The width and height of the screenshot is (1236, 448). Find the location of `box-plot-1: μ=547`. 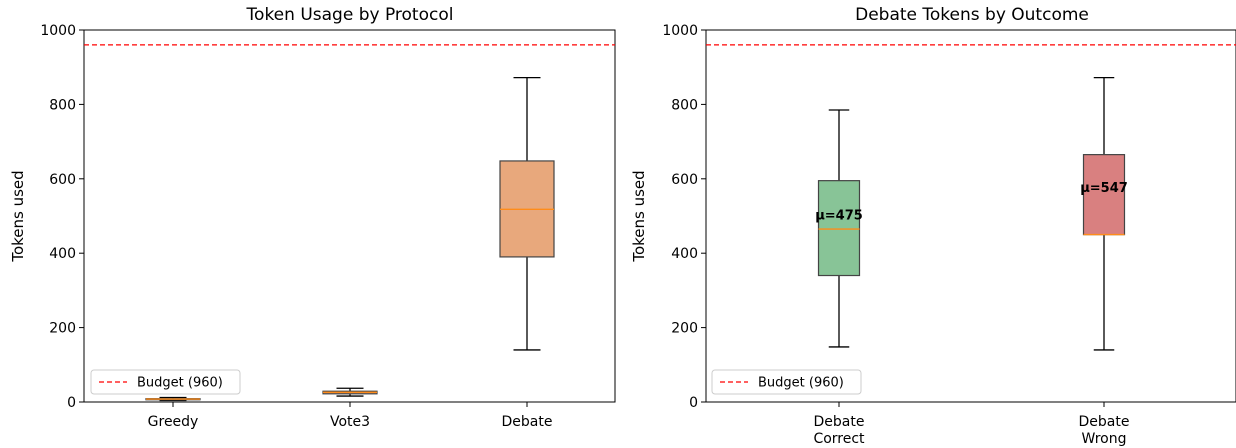

box-plot-1: μ=547 is located at coordinates (1104, 213).